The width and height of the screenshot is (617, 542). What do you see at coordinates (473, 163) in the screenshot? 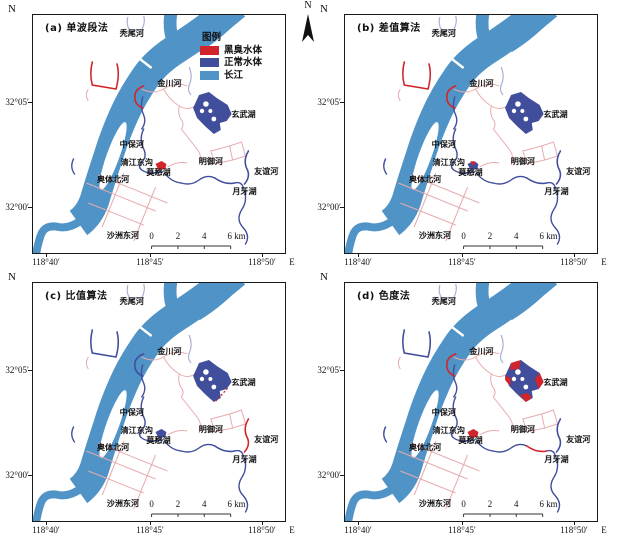
I see `mochou-black-odor-tip` at bounding box center [473, 163].